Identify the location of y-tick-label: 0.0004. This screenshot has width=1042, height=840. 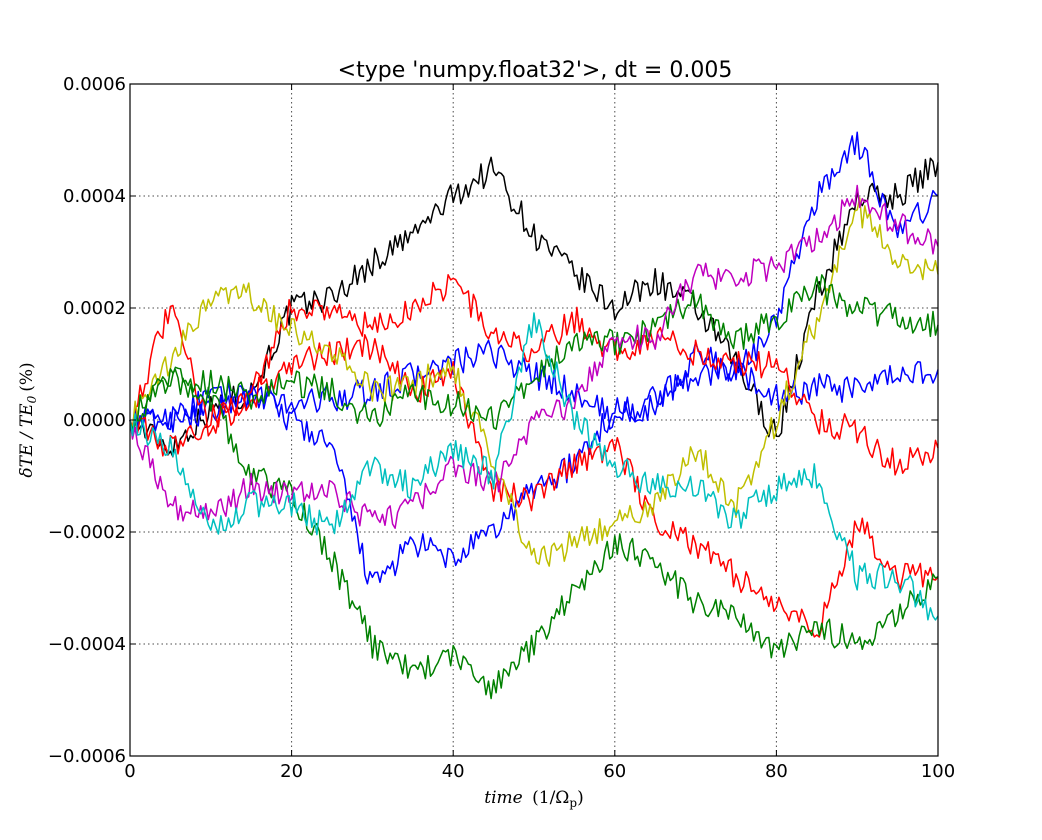
(94, 196).